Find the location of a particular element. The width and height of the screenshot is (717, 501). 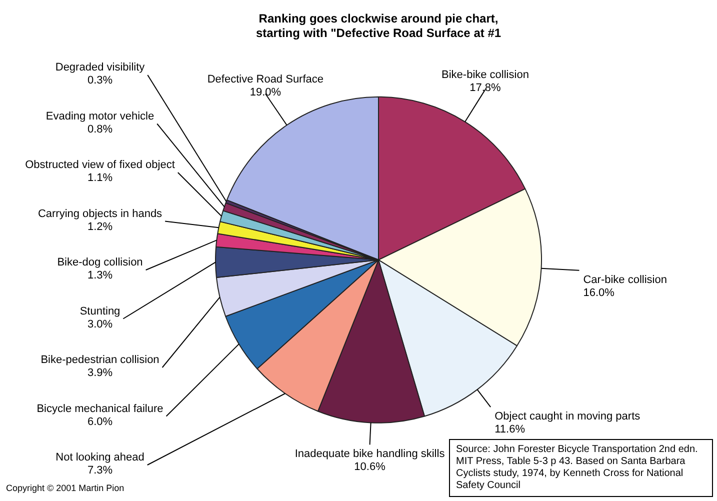

slice-label: Bike-dog collision is located at coordinates (100, 262).